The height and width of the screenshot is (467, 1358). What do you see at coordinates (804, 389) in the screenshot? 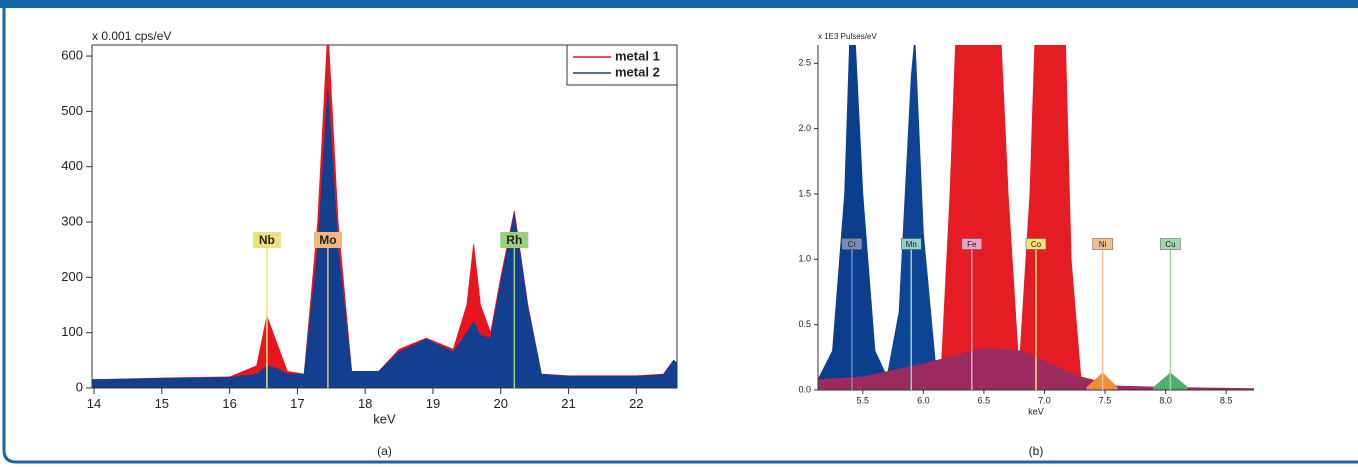
I see `y-tick-label: 0.0` at bounding box center [804, 389].